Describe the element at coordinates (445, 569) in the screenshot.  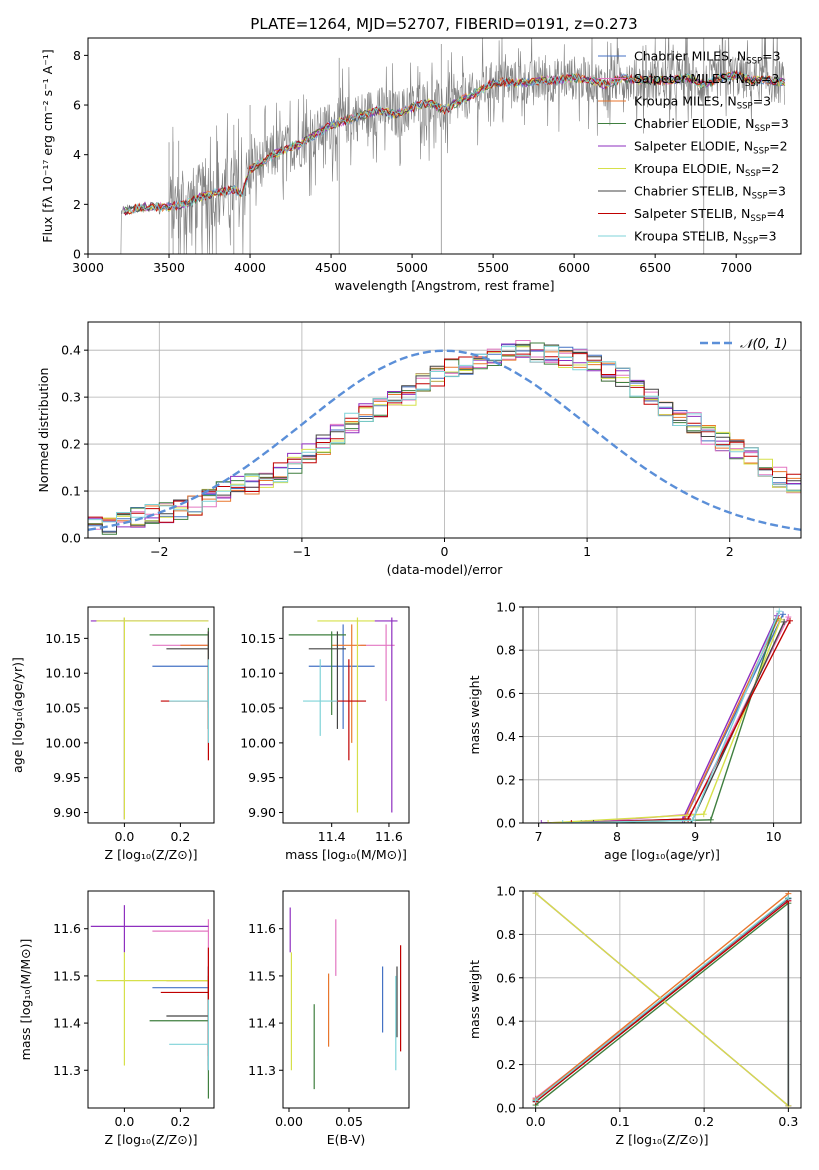
I see `x-axis-label: (data-model)/error` at that location.